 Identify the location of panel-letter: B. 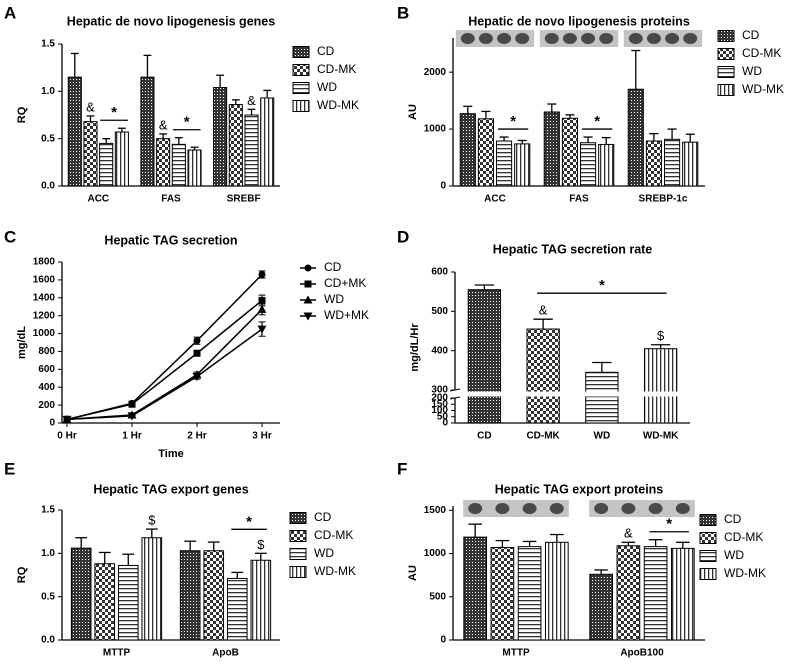
(403, 12).